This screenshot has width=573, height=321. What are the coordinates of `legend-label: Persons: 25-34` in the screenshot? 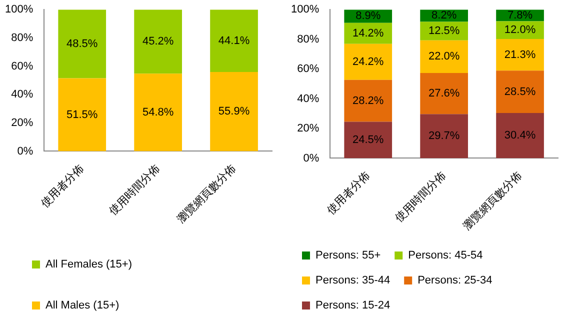 It's located at (455, 280).